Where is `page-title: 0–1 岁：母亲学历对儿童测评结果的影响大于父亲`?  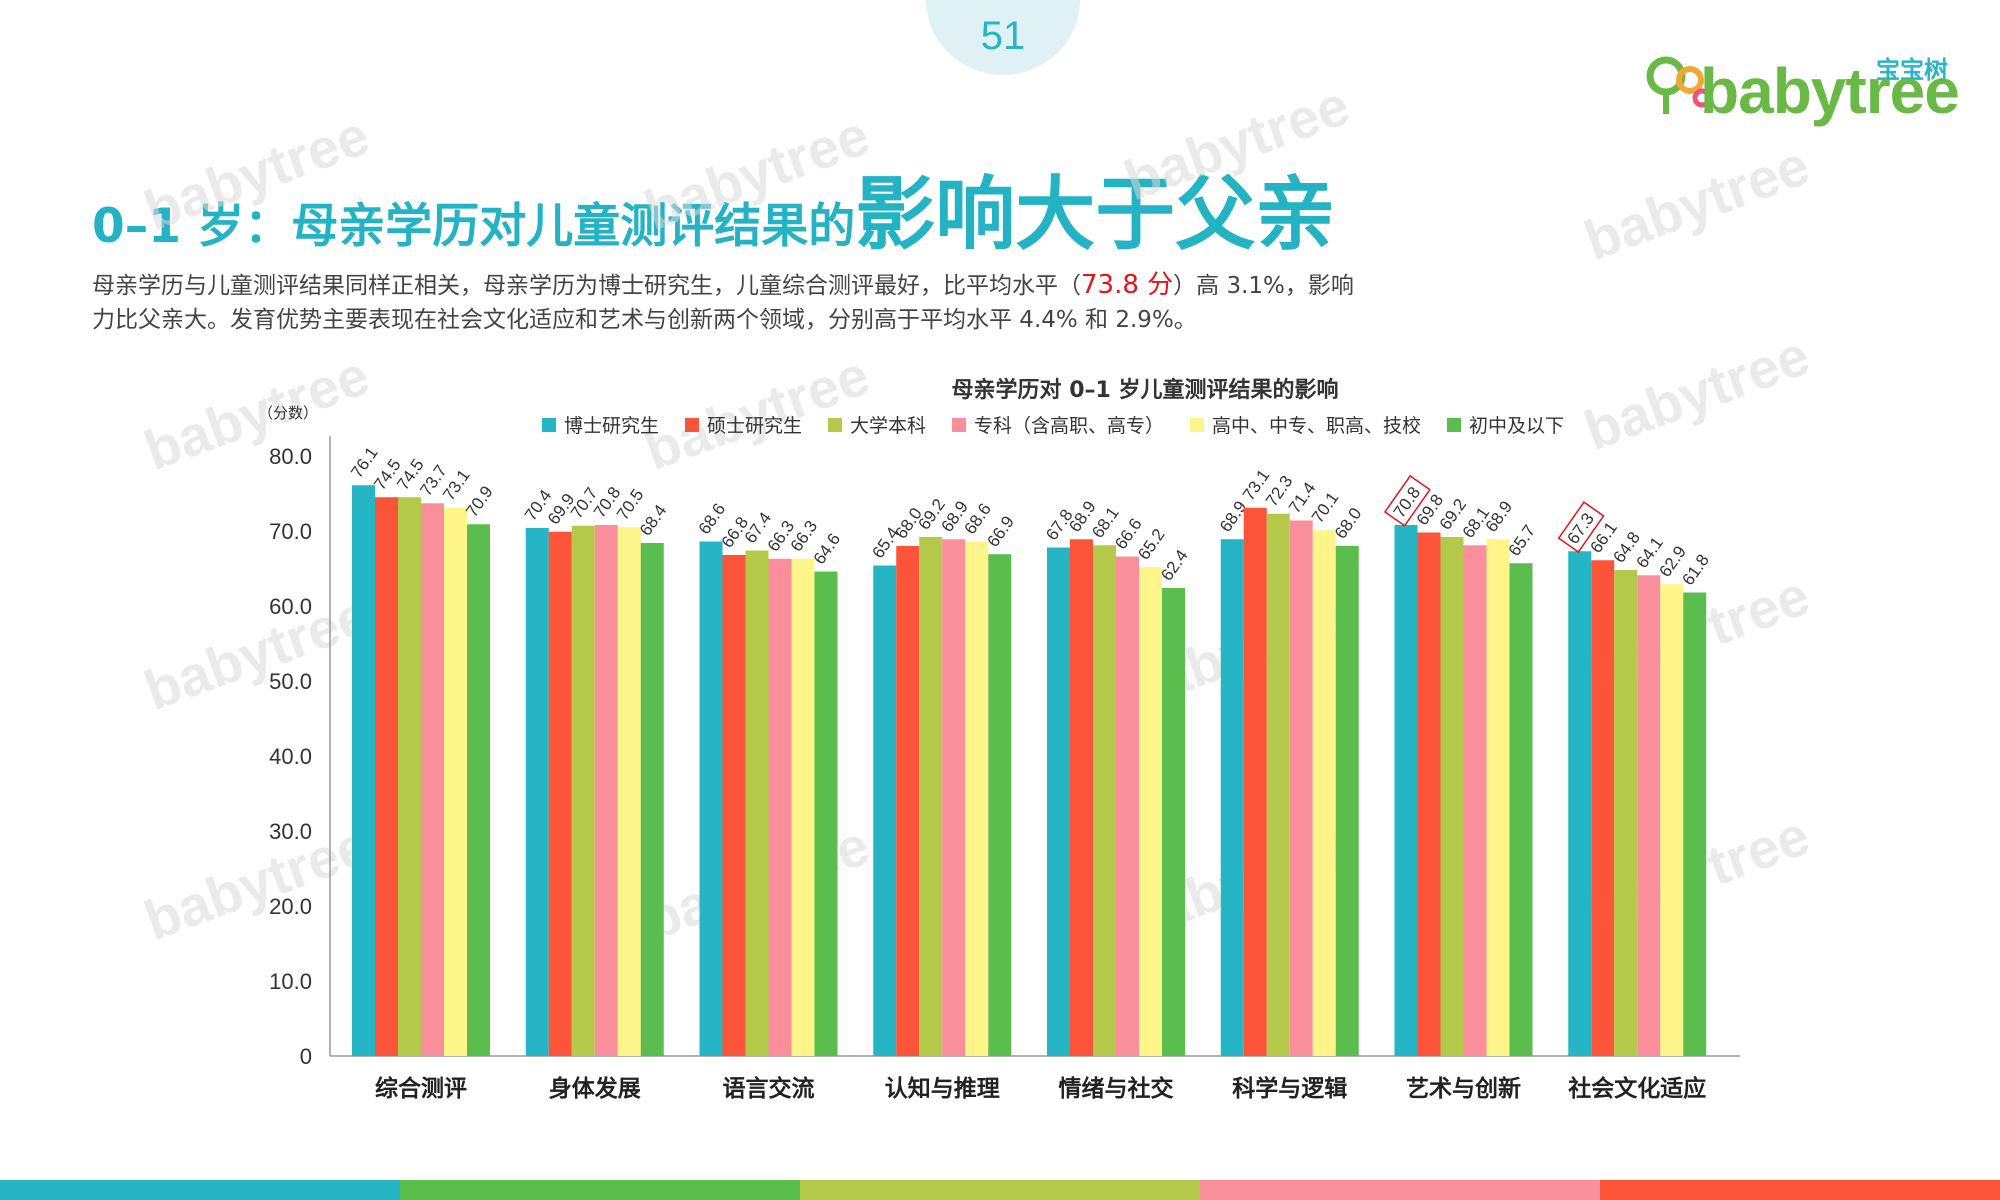
page-title: 0–1 岁：母亲学历对儿童测评结果的影响大于父亲 is located at coordinates (713, 208).